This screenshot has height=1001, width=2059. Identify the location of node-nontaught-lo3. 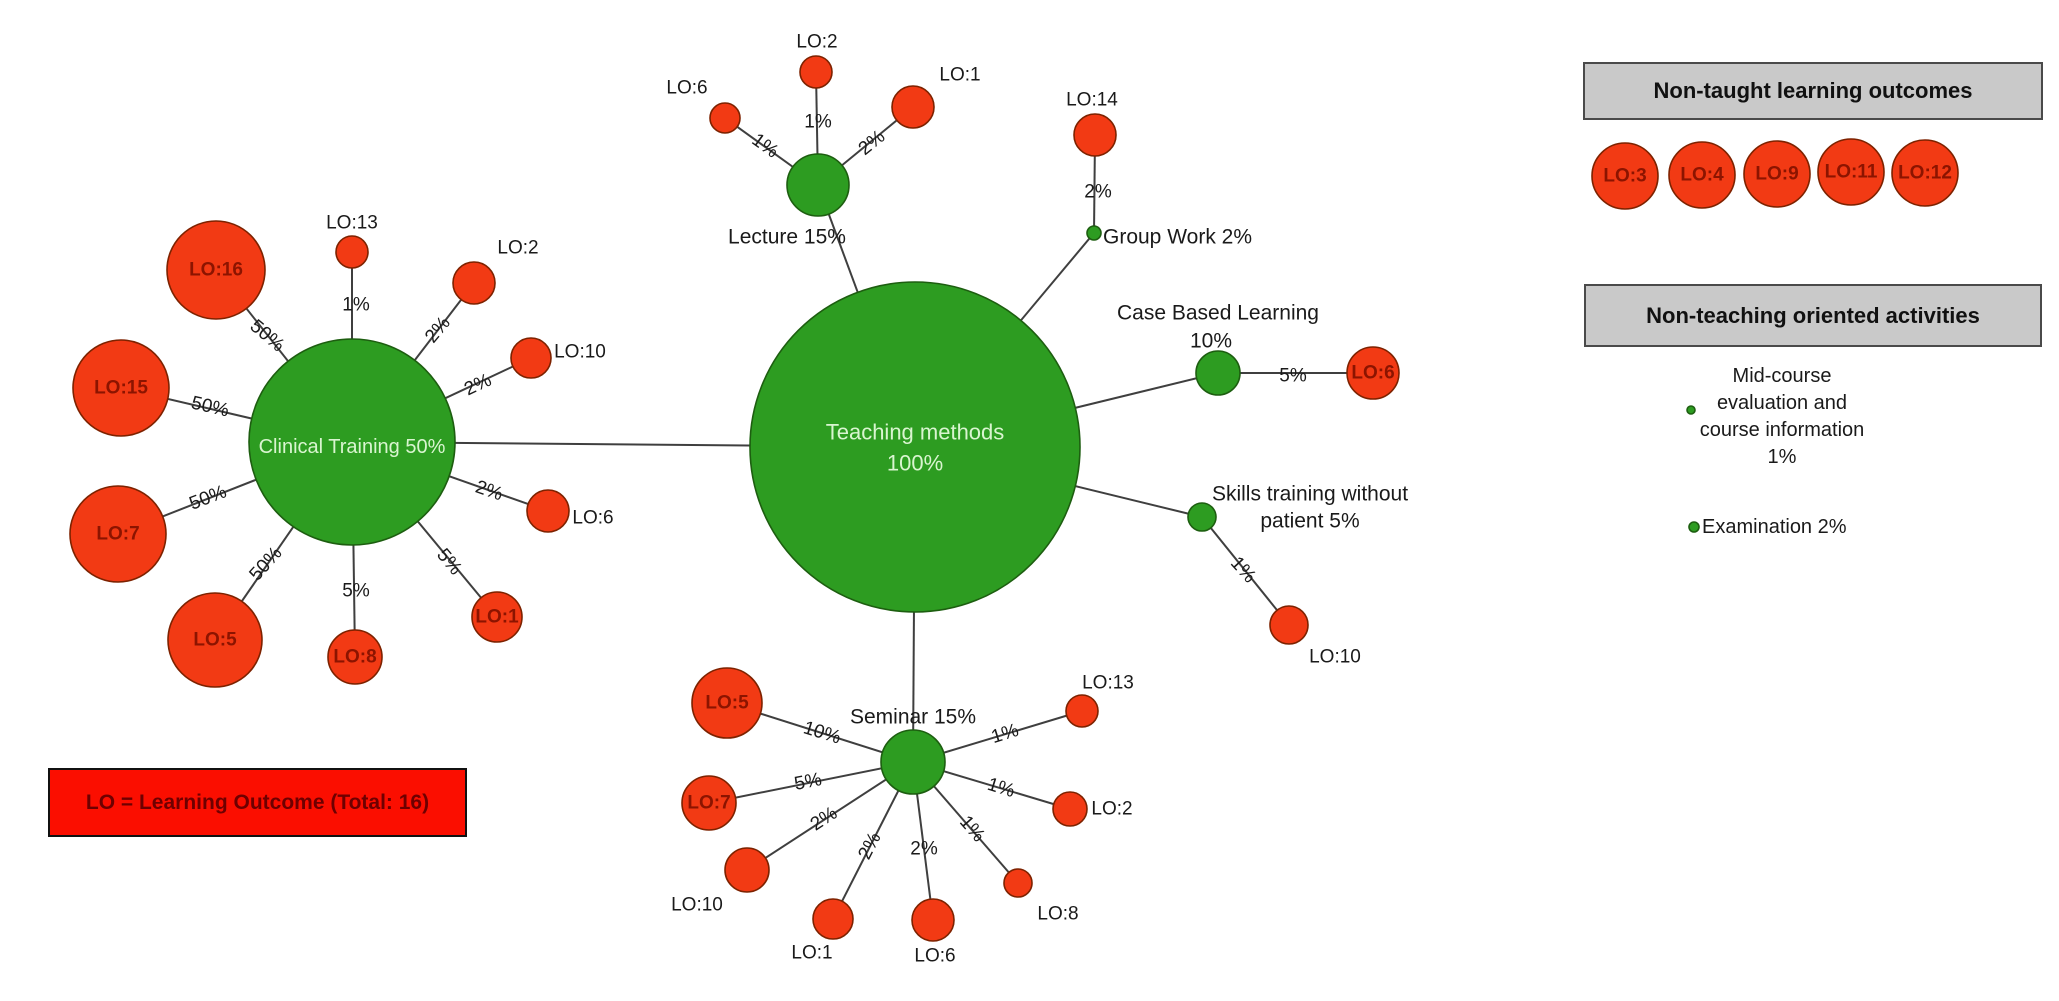
(1625, 176).